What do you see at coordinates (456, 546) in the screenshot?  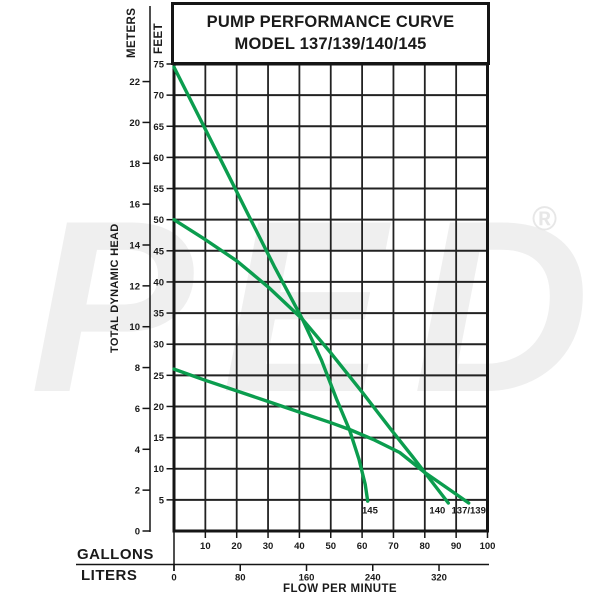 I see `gallons-tick-label: 90` at bounding box center [456, 546].